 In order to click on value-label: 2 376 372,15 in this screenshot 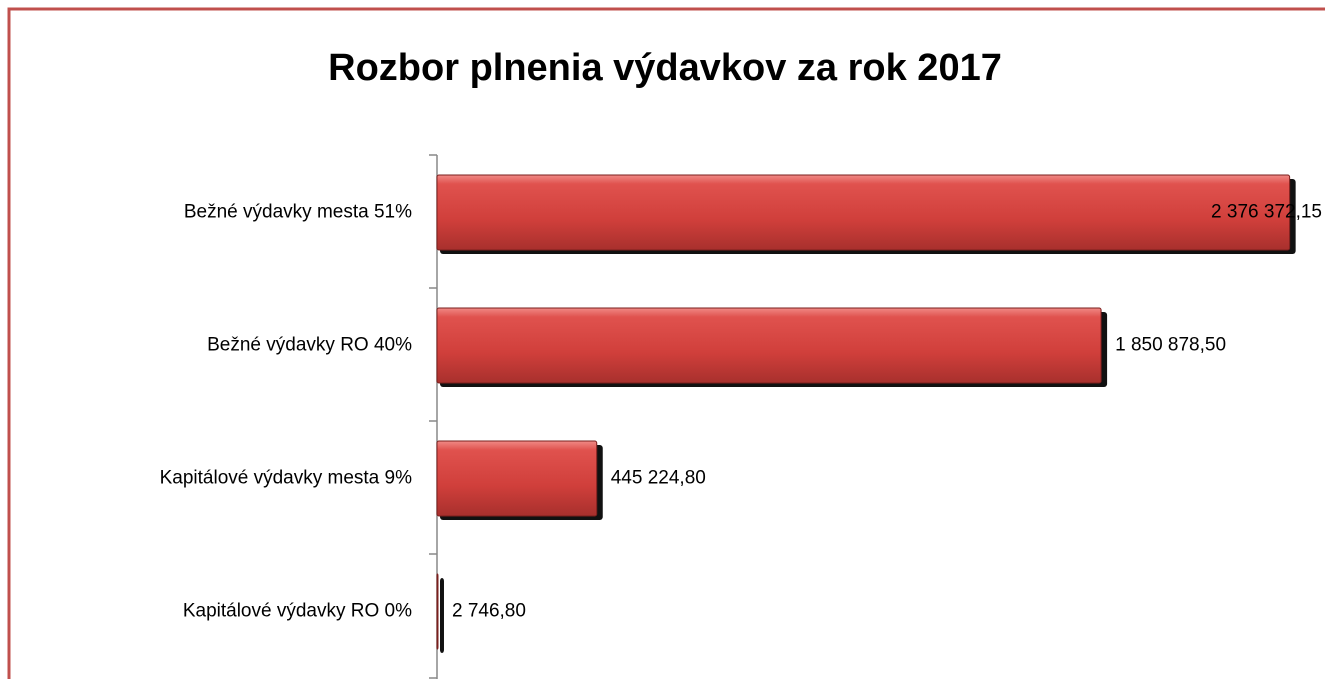, I will do `click(1266, 212)`.